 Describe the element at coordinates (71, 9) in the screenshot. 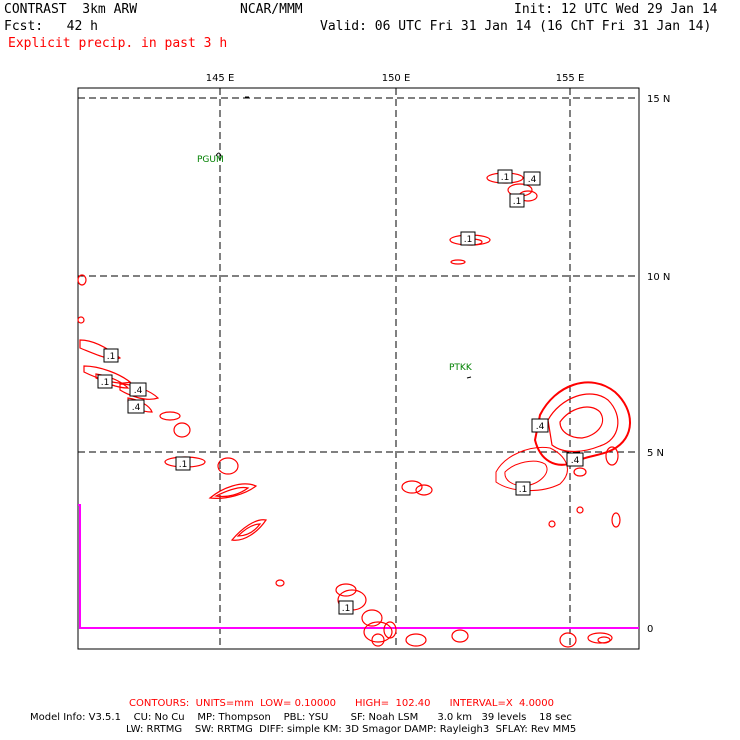

I see `model-title: CONTRAST 3km ARW` at that location.